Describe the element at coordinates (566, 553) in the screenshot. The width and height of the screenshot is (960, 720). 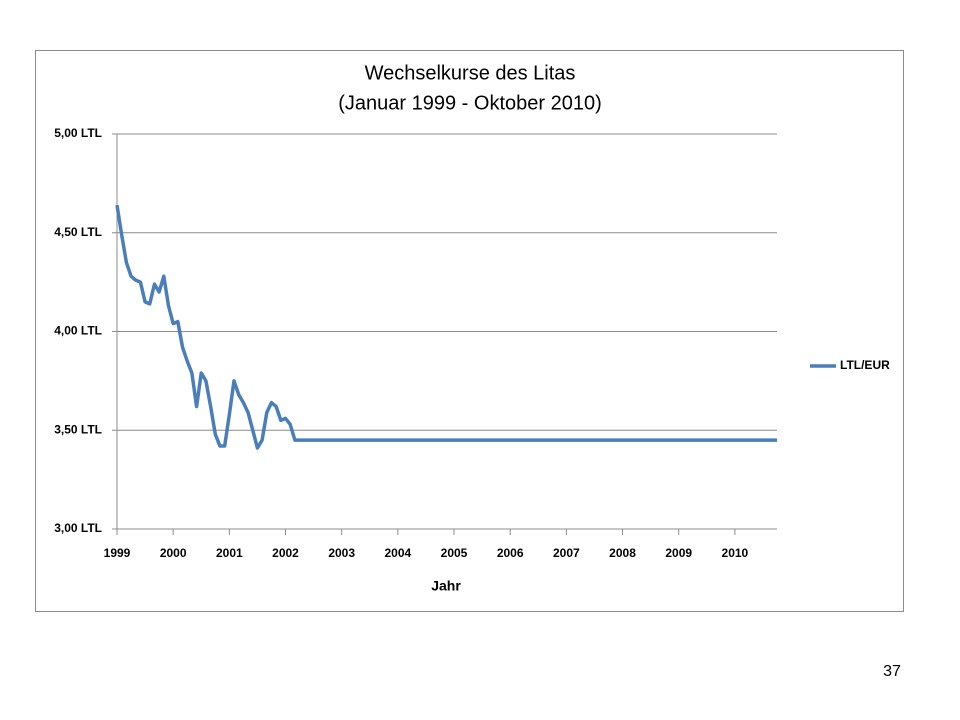
I see `x-tick-label: 2007` at that location.